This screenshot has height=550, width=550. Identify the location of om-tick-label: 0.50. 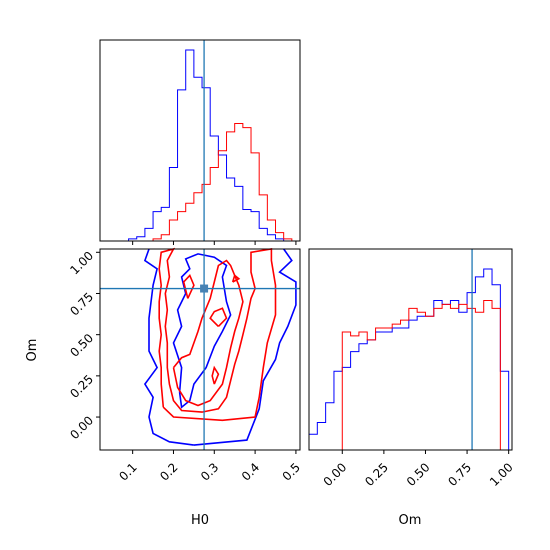
(81, 345).